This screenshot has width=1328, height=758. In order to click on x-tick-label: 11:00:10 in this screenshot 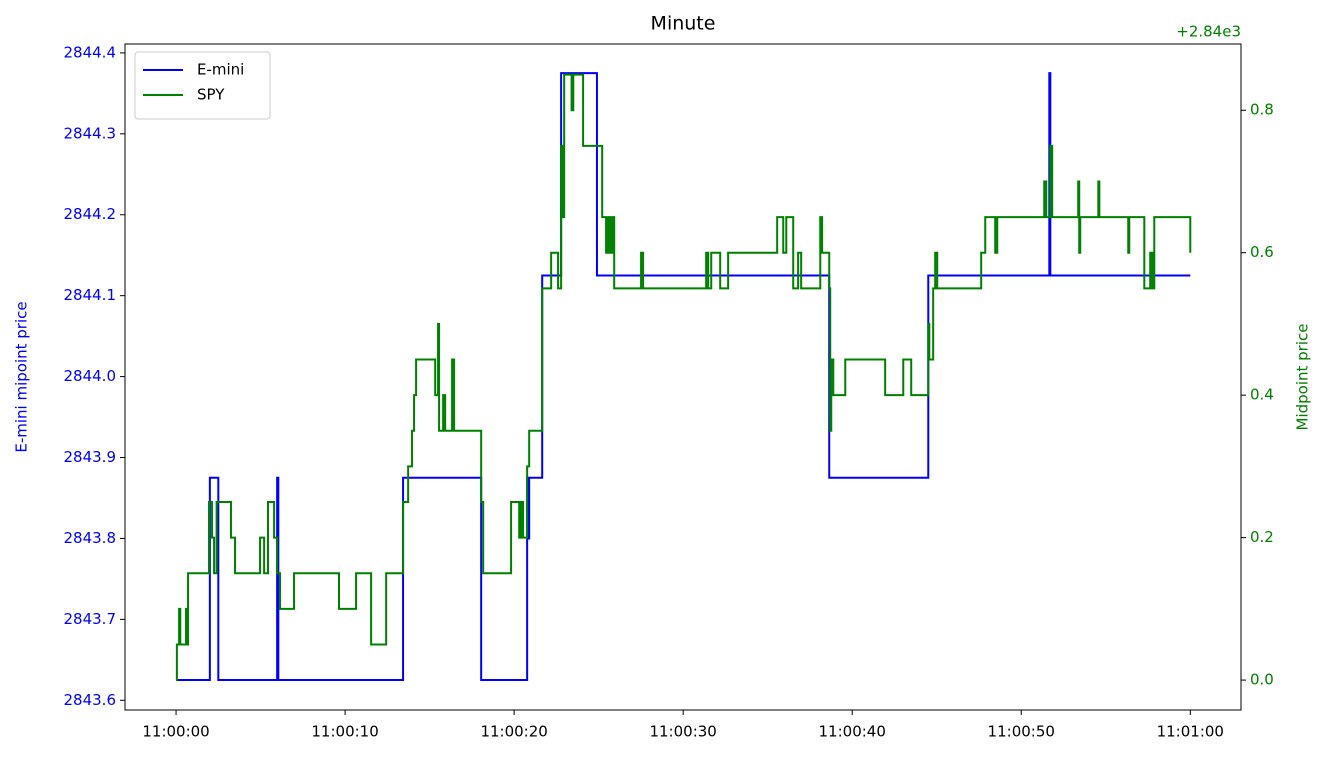, I will do `click(344, 732)`.